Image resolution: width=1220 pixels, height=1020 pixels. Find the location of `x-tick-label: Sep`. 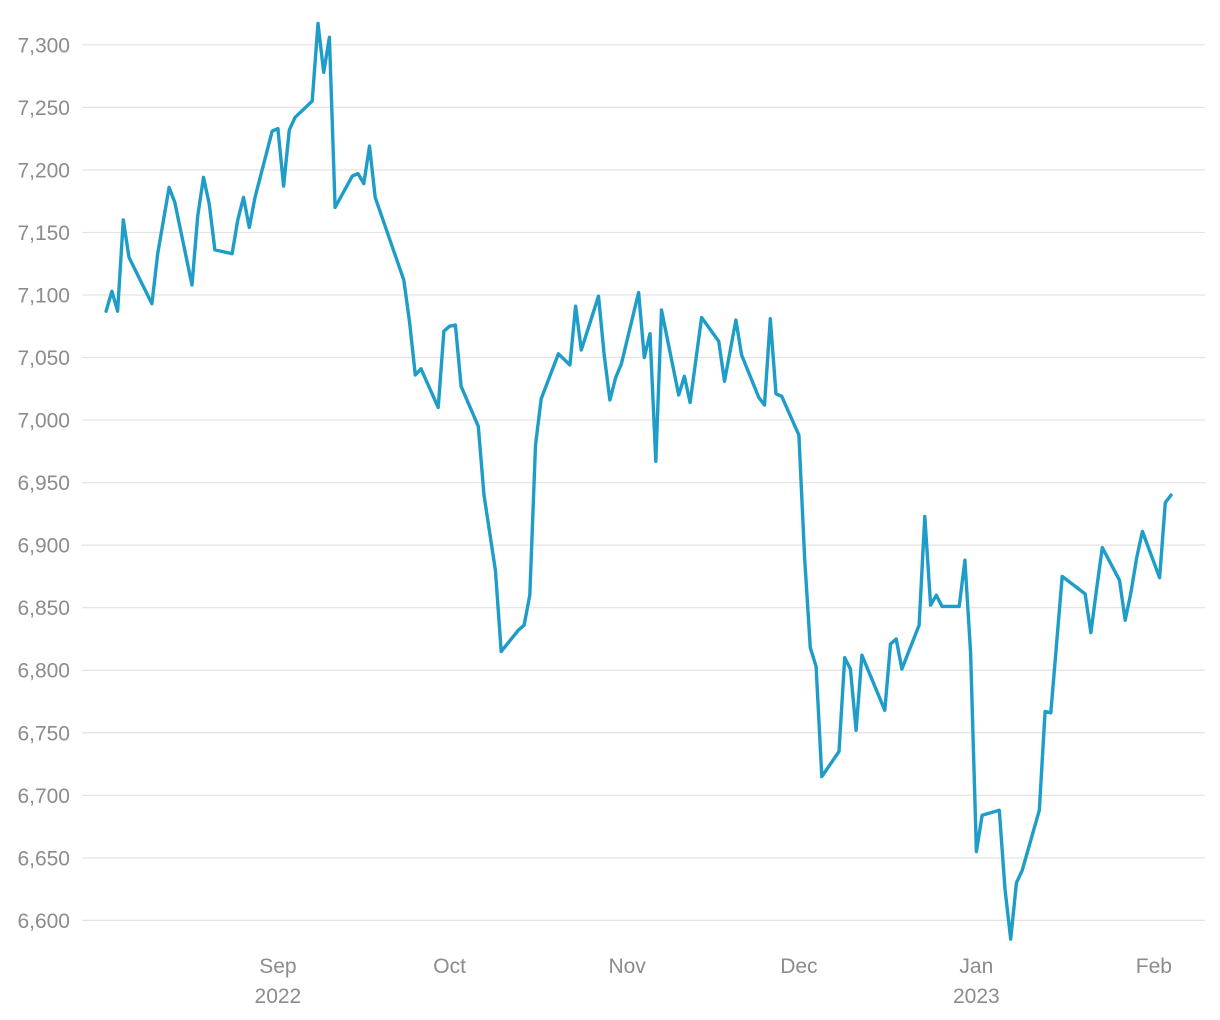

x-tick-label: Sep is located at coordinates (277, 966).